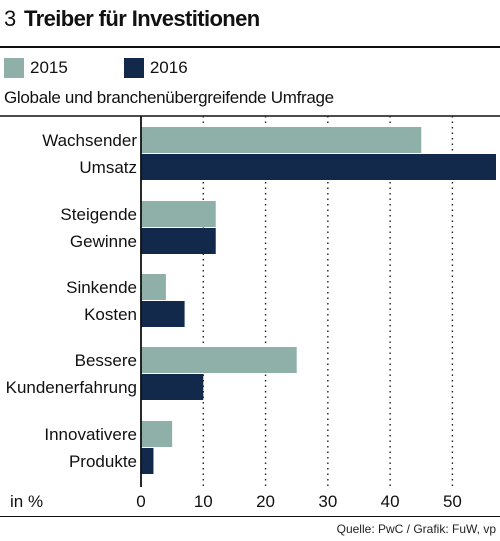 This screenshot has height=541, width=500. What do you see at coordinates (203, 501) in the screenshot?
I see `x-tick-label-10: 10` at bounding box center [203, 501].